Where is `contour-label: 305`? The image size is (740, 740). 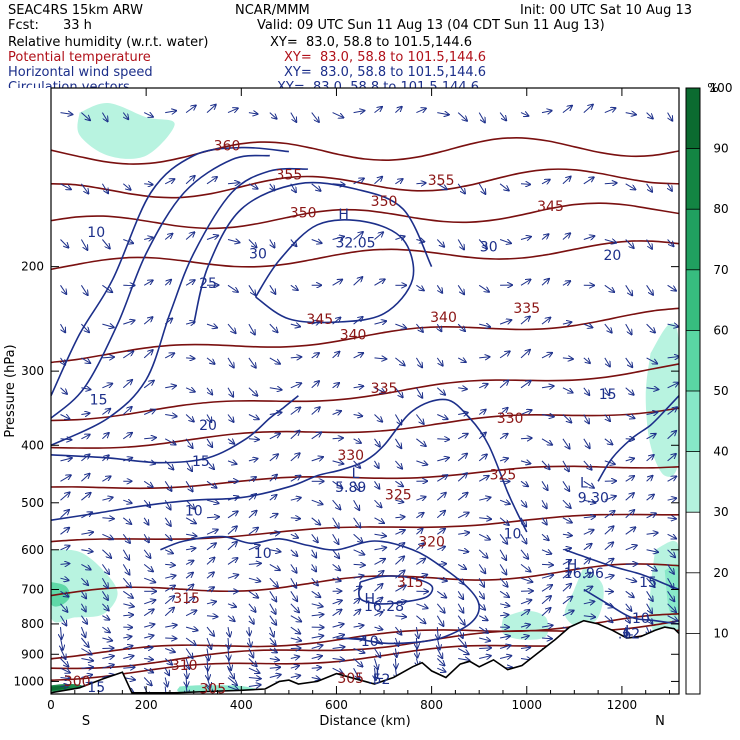 contour-label: 305 is located at coordinates (350, 679).